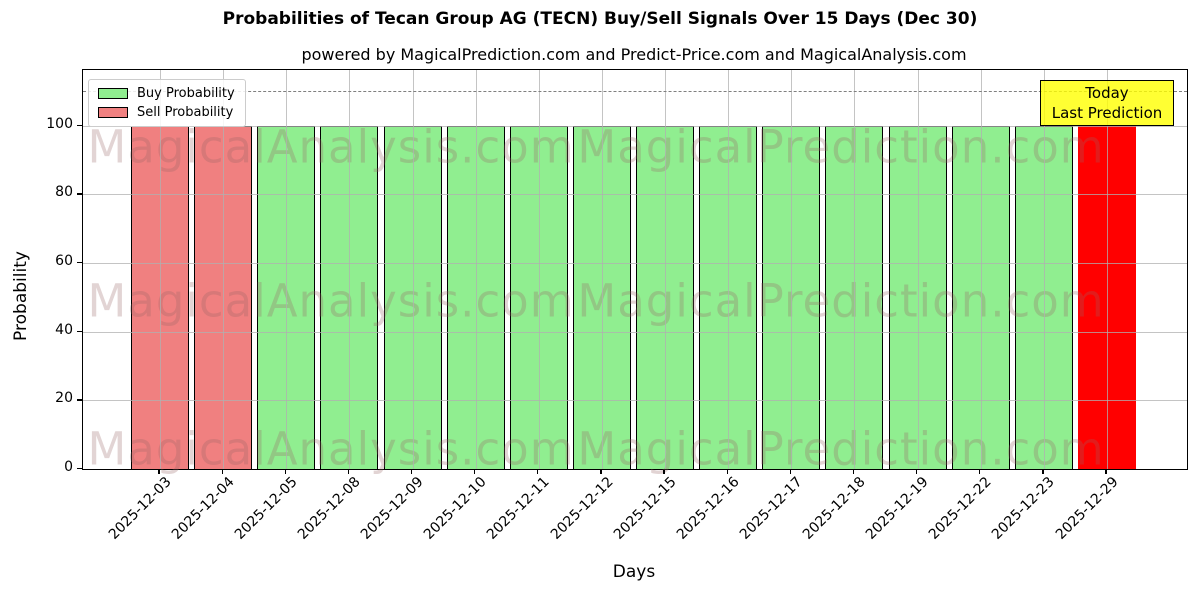 This screenshot has height=600, width=1200. What do you see at coordinates (185, 112) in the screenshot?
I see `legend-label-sell: Sell Probability` at bounding box center [185, 112].